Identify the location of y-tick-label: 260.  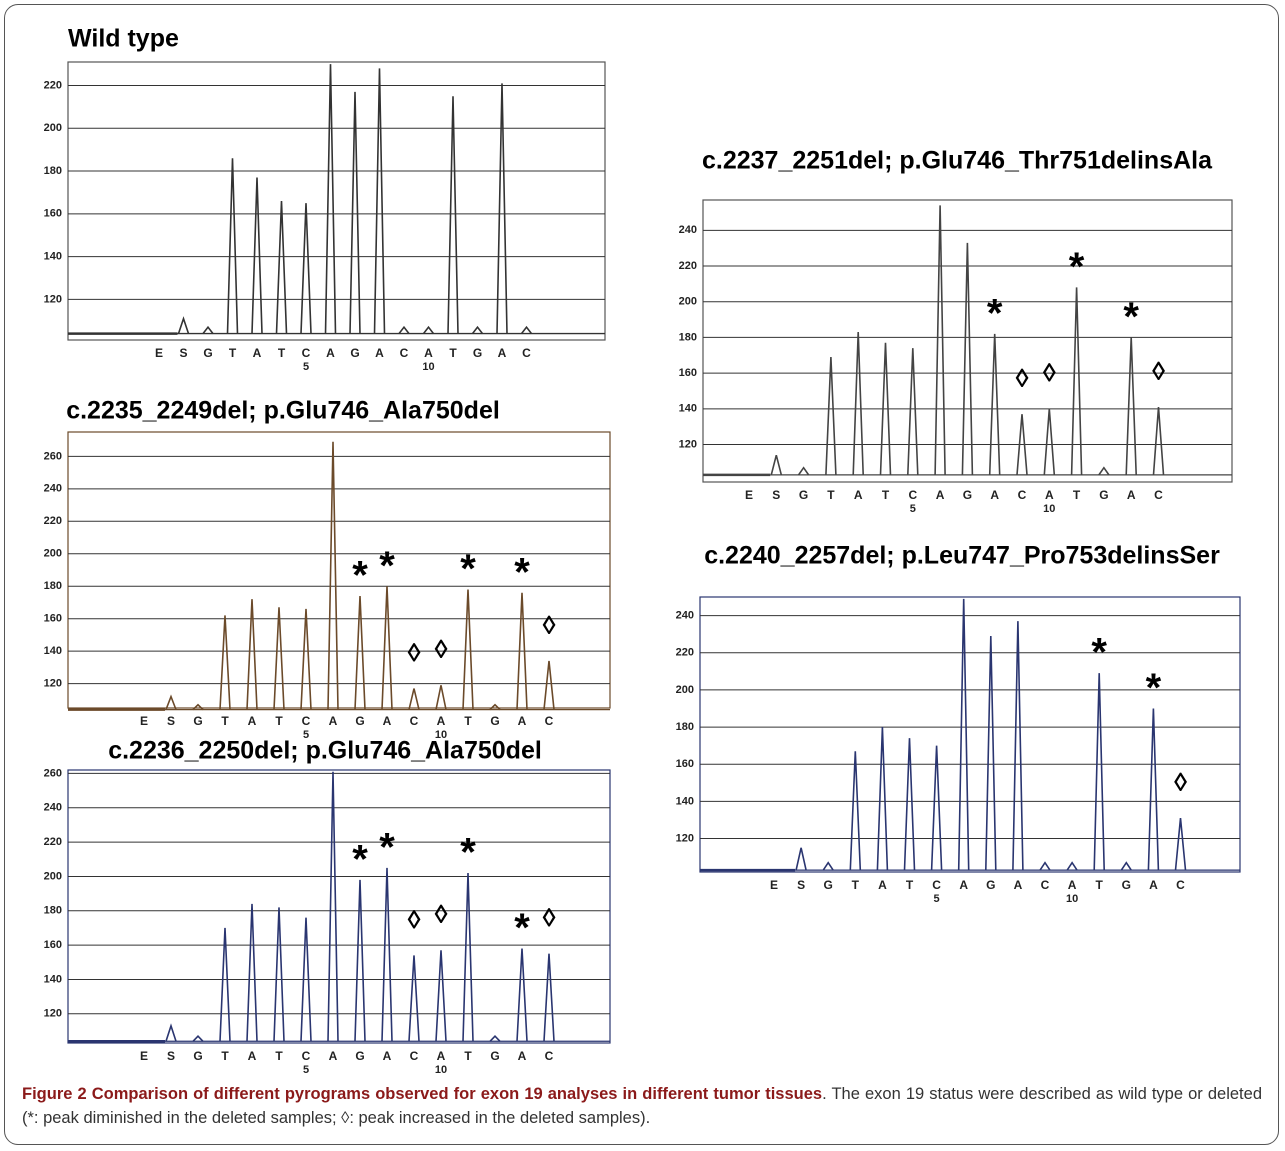
(53, 456).